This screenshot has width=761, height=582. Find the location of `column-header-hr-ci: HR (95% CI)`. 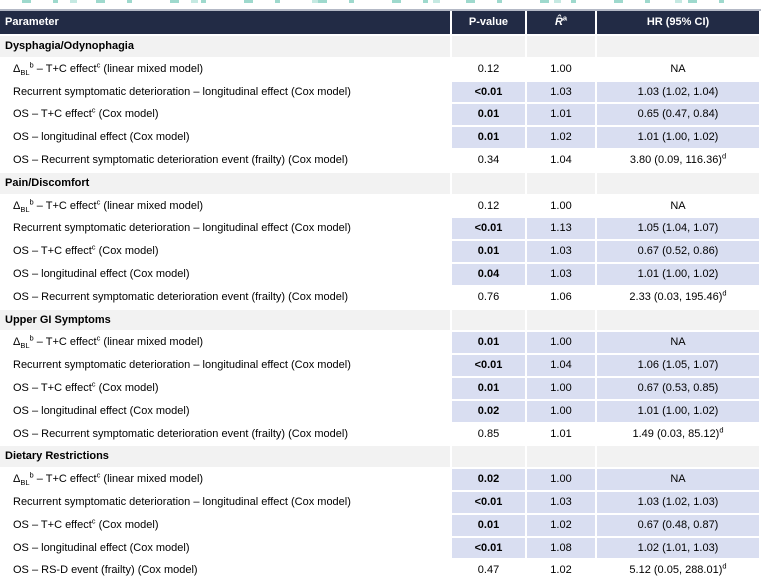

column-header-hr-ci: HR (95% CI) is located at coordinates (678, 22).